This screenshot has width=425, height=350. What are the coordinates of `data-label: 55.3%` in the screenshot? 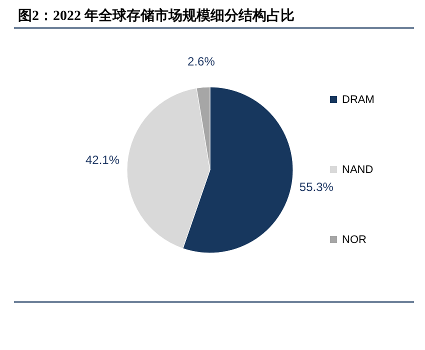 It's located at (316, 187).